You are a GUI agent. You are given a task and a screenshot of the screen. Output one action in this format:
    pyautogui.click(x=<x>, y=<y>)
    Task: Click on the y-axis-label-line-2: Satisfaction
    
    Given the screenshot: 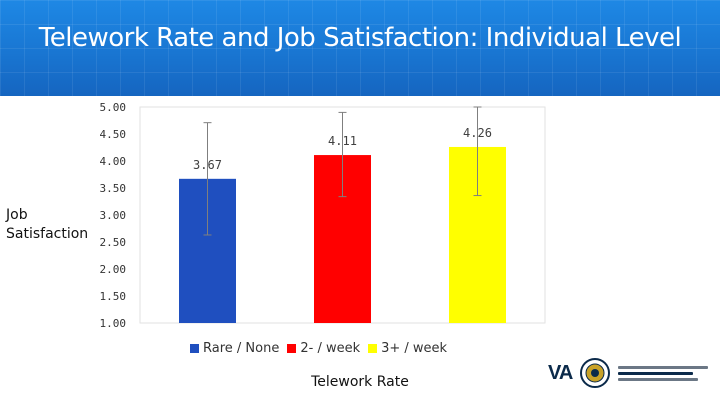 What is the action you would take?
    pyautogui.click(x=47, y=234)
    